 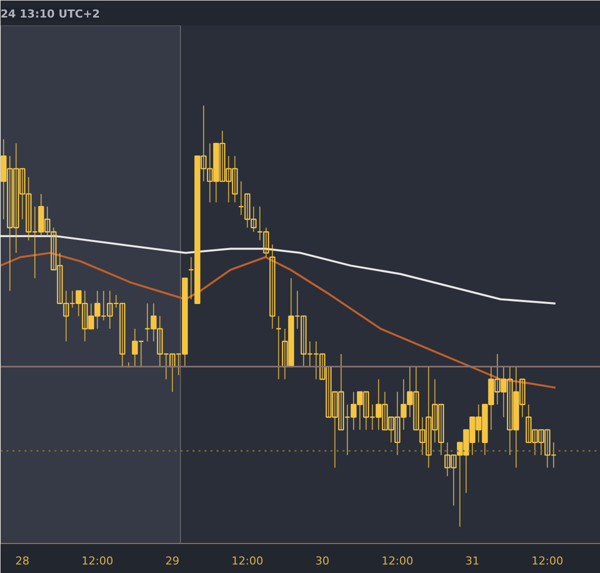 What do you see at coordinates (472, 561) in the screenshot?
I see `x-tick-label: 31` at bounding box center [472, 561].